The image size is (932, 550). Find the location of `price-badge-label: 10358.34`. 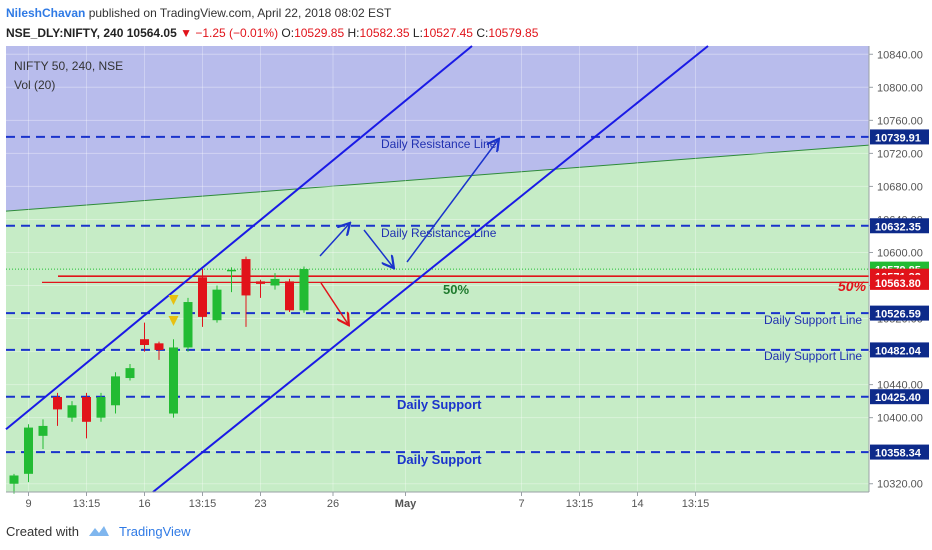

price-badge-label: 10358.34 is located at coordinates (898, 454).